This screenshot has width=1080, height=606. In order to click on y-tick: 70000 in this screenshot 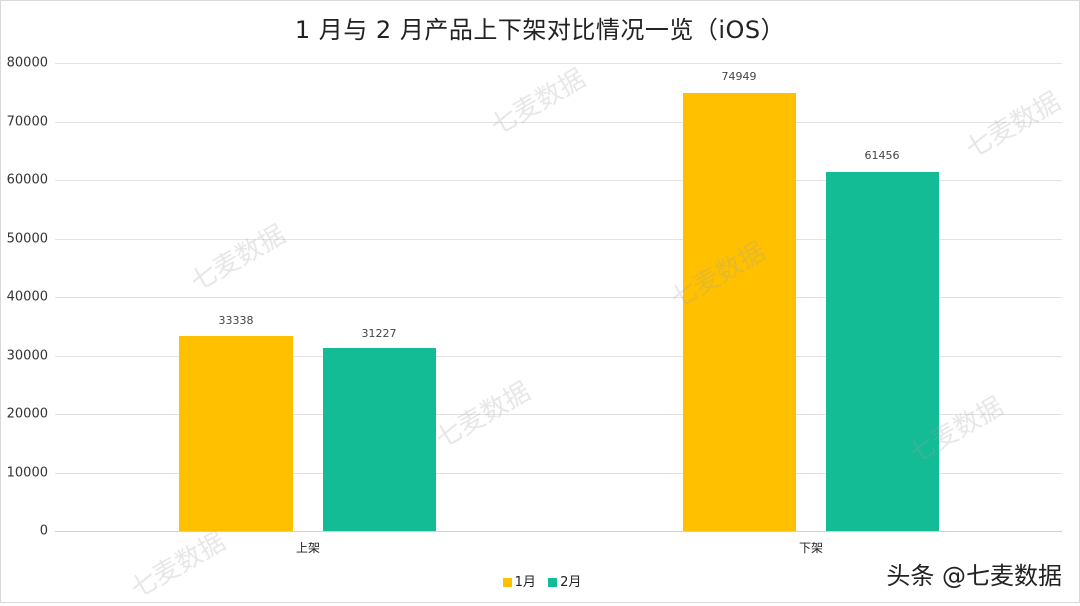, I will do `click(27, 121)`.